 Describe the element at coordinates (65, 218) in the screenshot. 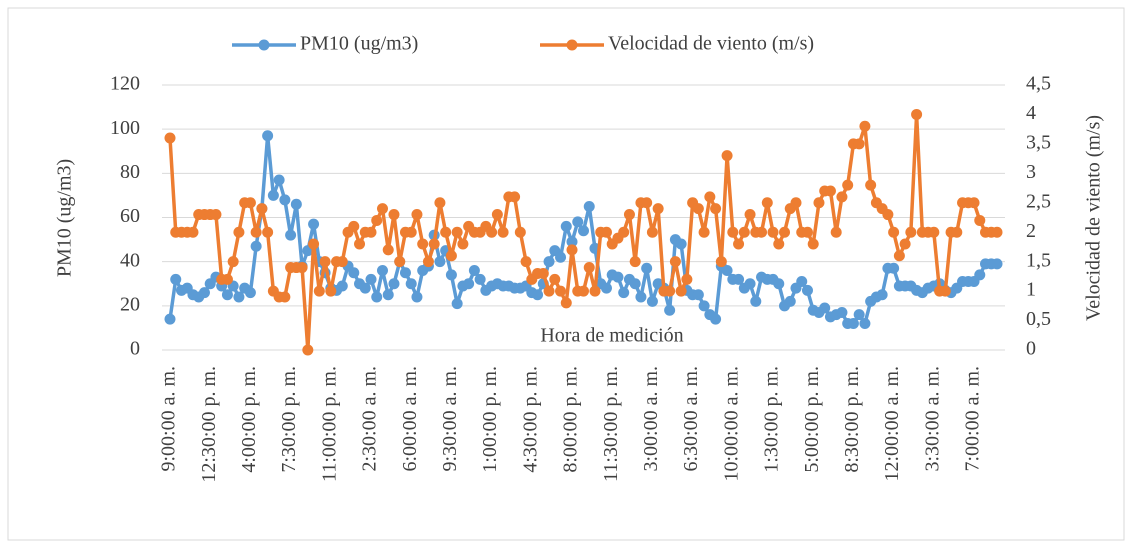

I see `y-axis-label: PM10 (ug/m3)` at that location.